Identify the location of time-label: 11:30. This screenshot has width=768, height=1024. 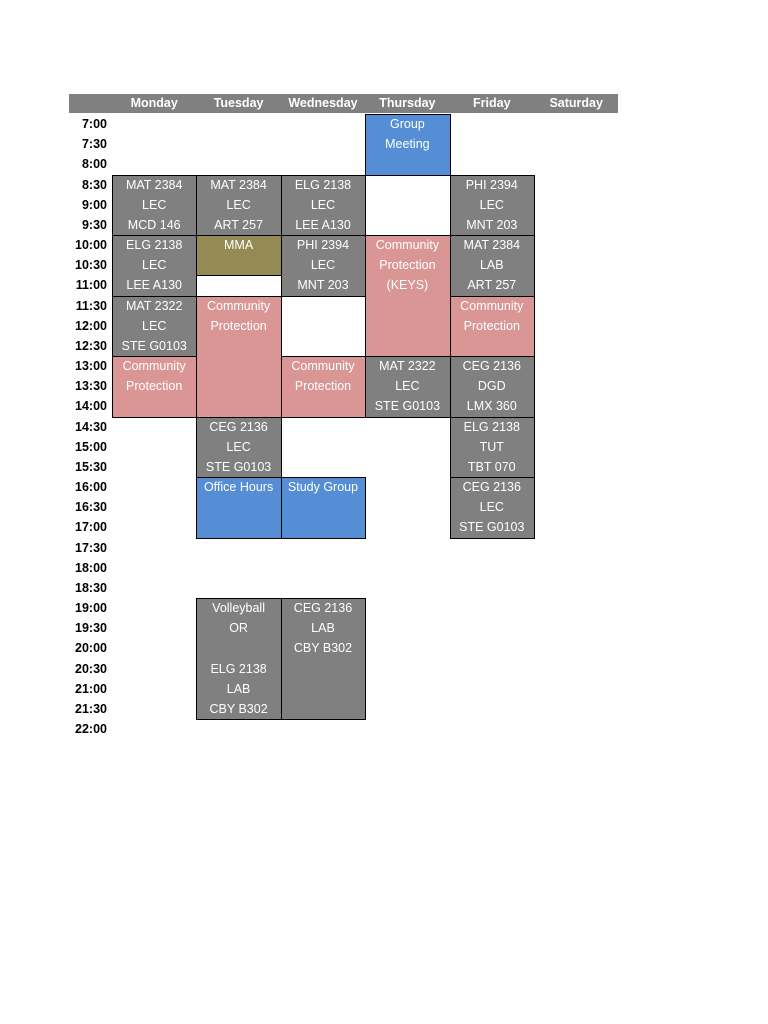
(91, 305).